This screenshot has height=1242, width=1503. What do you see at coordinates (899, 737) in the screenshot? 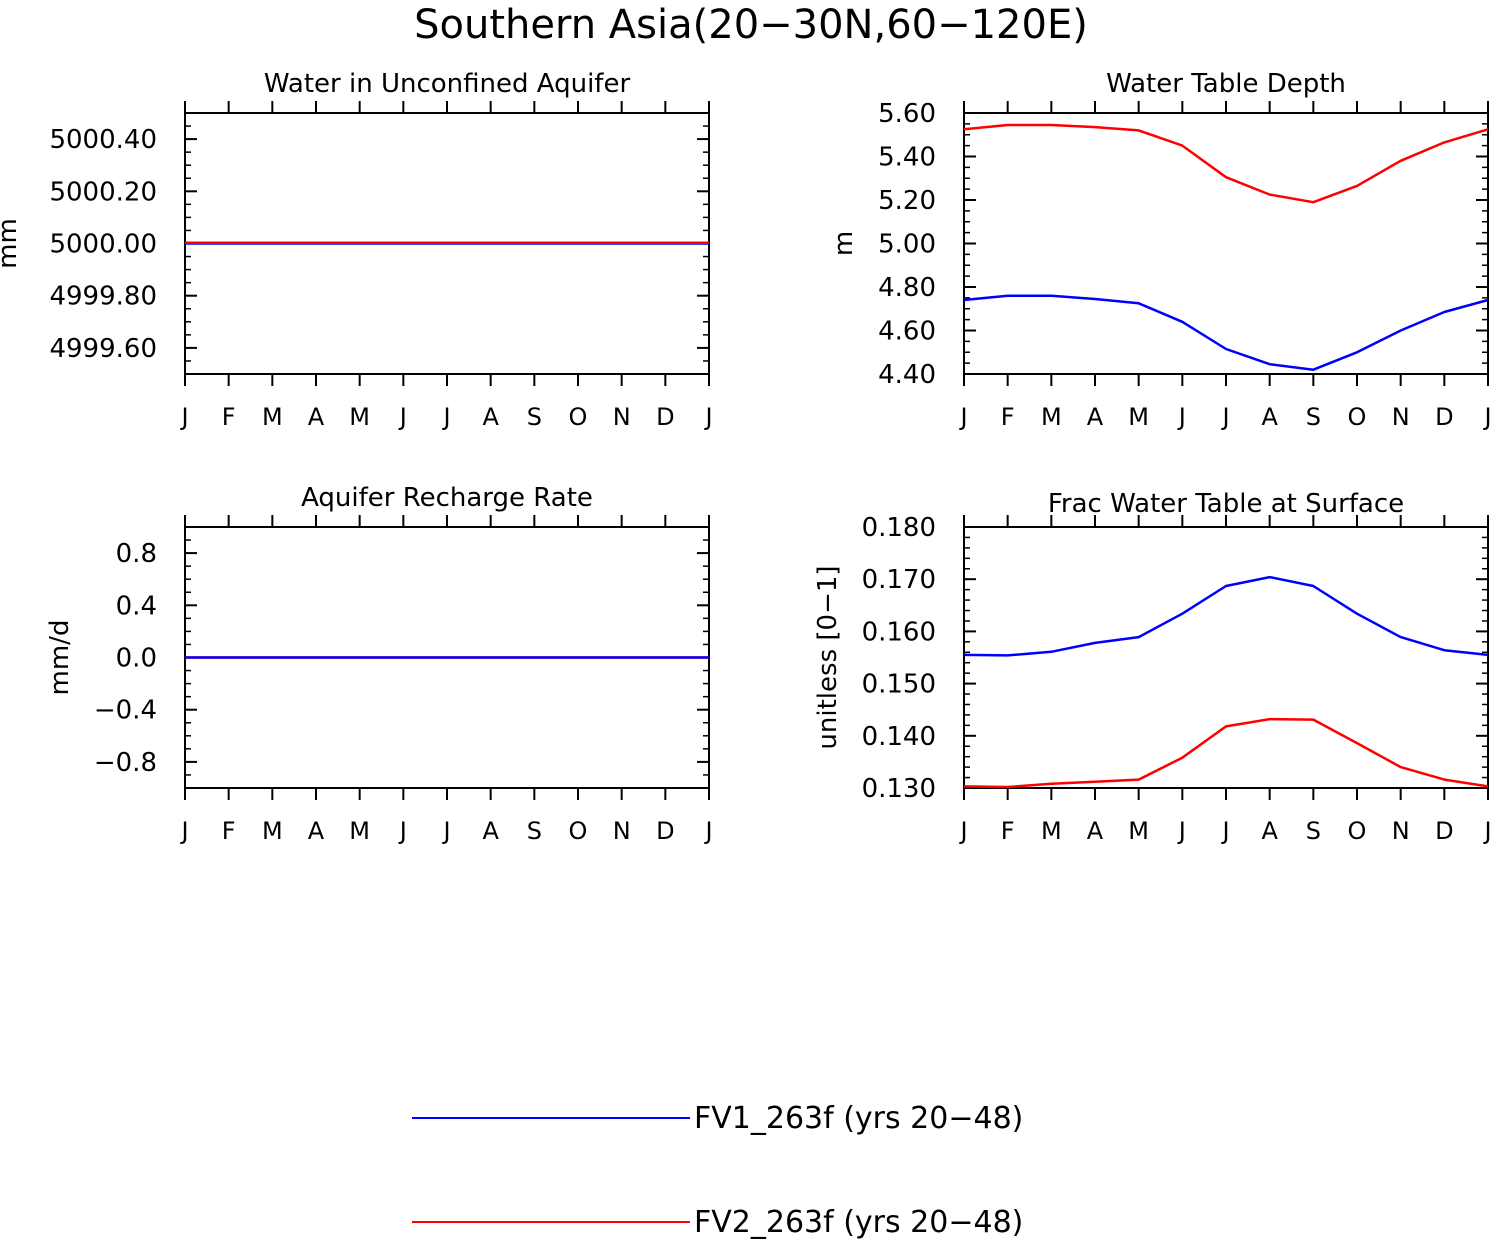
I see `y-tick-label: 0.140` at bounding box center [899, 737].